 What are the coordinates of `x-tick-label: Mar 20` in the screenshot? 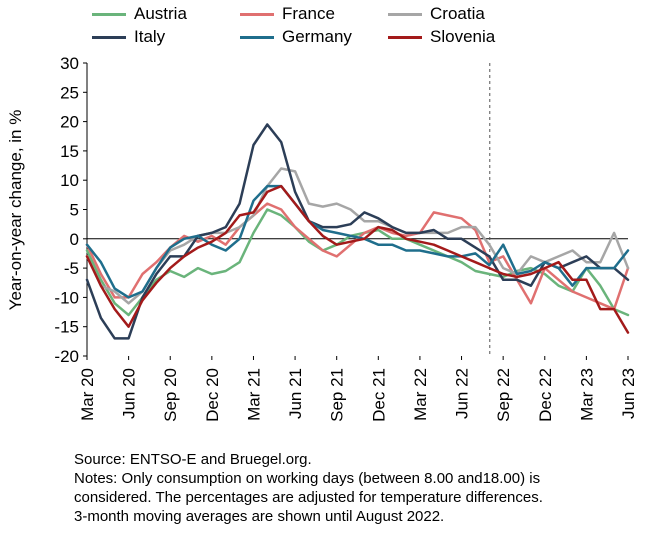 It's located at (87, 394).